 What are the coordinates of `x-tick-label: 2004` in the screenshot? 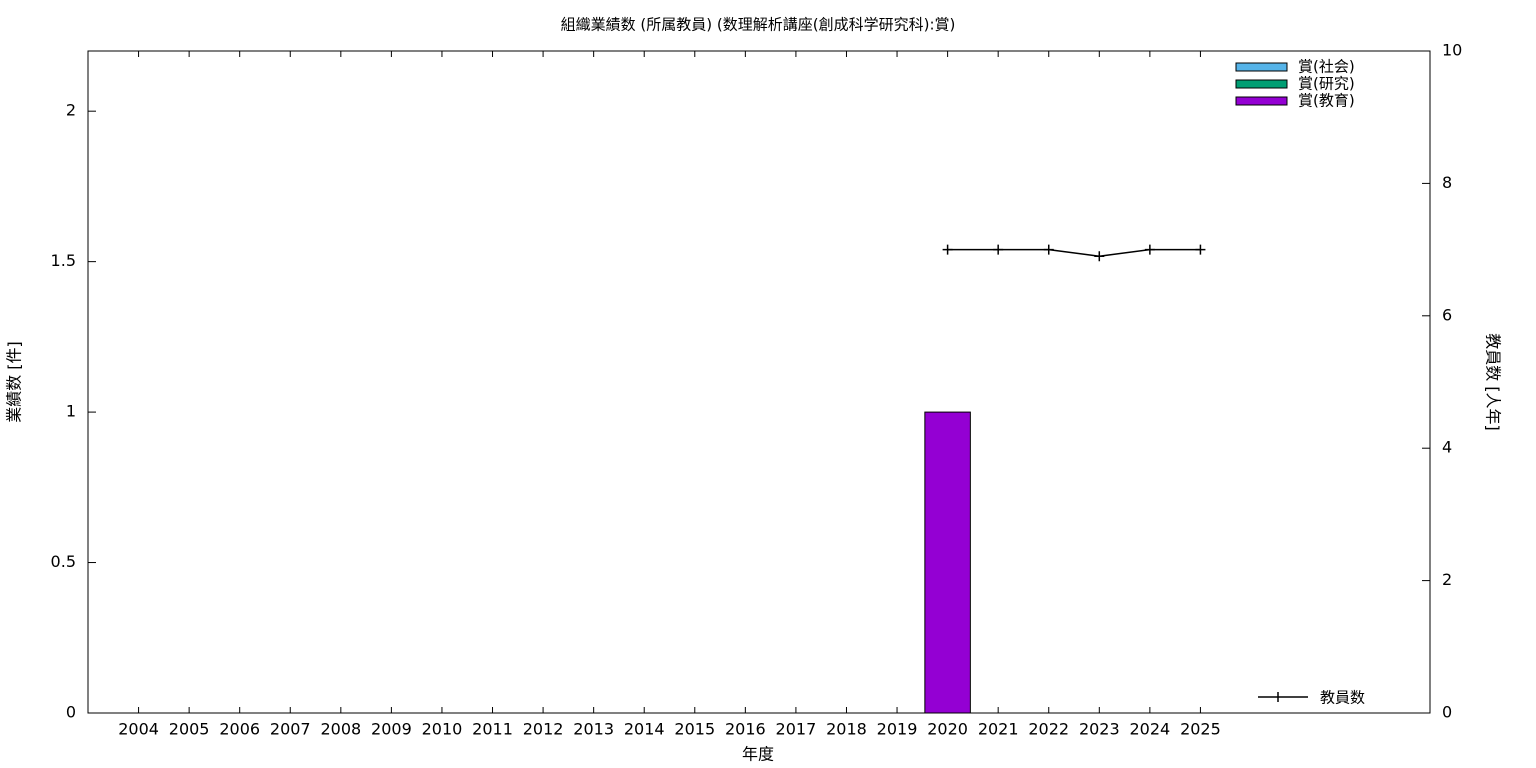 It's located at (138, 729).